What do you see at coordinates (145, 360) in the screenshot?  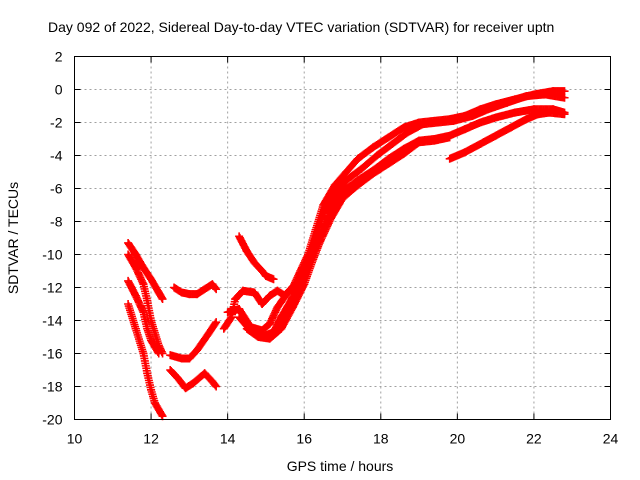 I see `series-track4` at bounding box center [145, 360].